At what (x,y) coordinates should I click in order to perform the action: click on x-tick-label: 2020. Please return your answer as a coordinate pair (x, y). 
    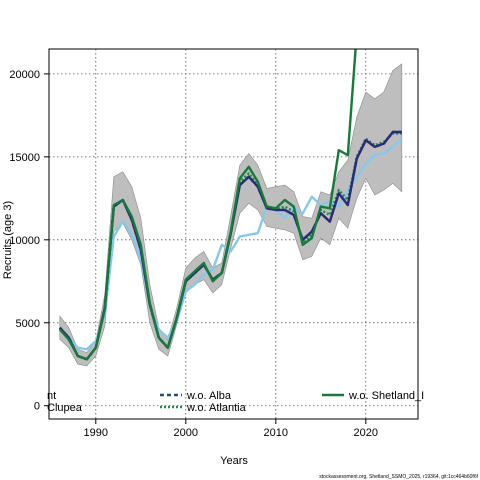
    Looking at the image, I should click on (366, 433).